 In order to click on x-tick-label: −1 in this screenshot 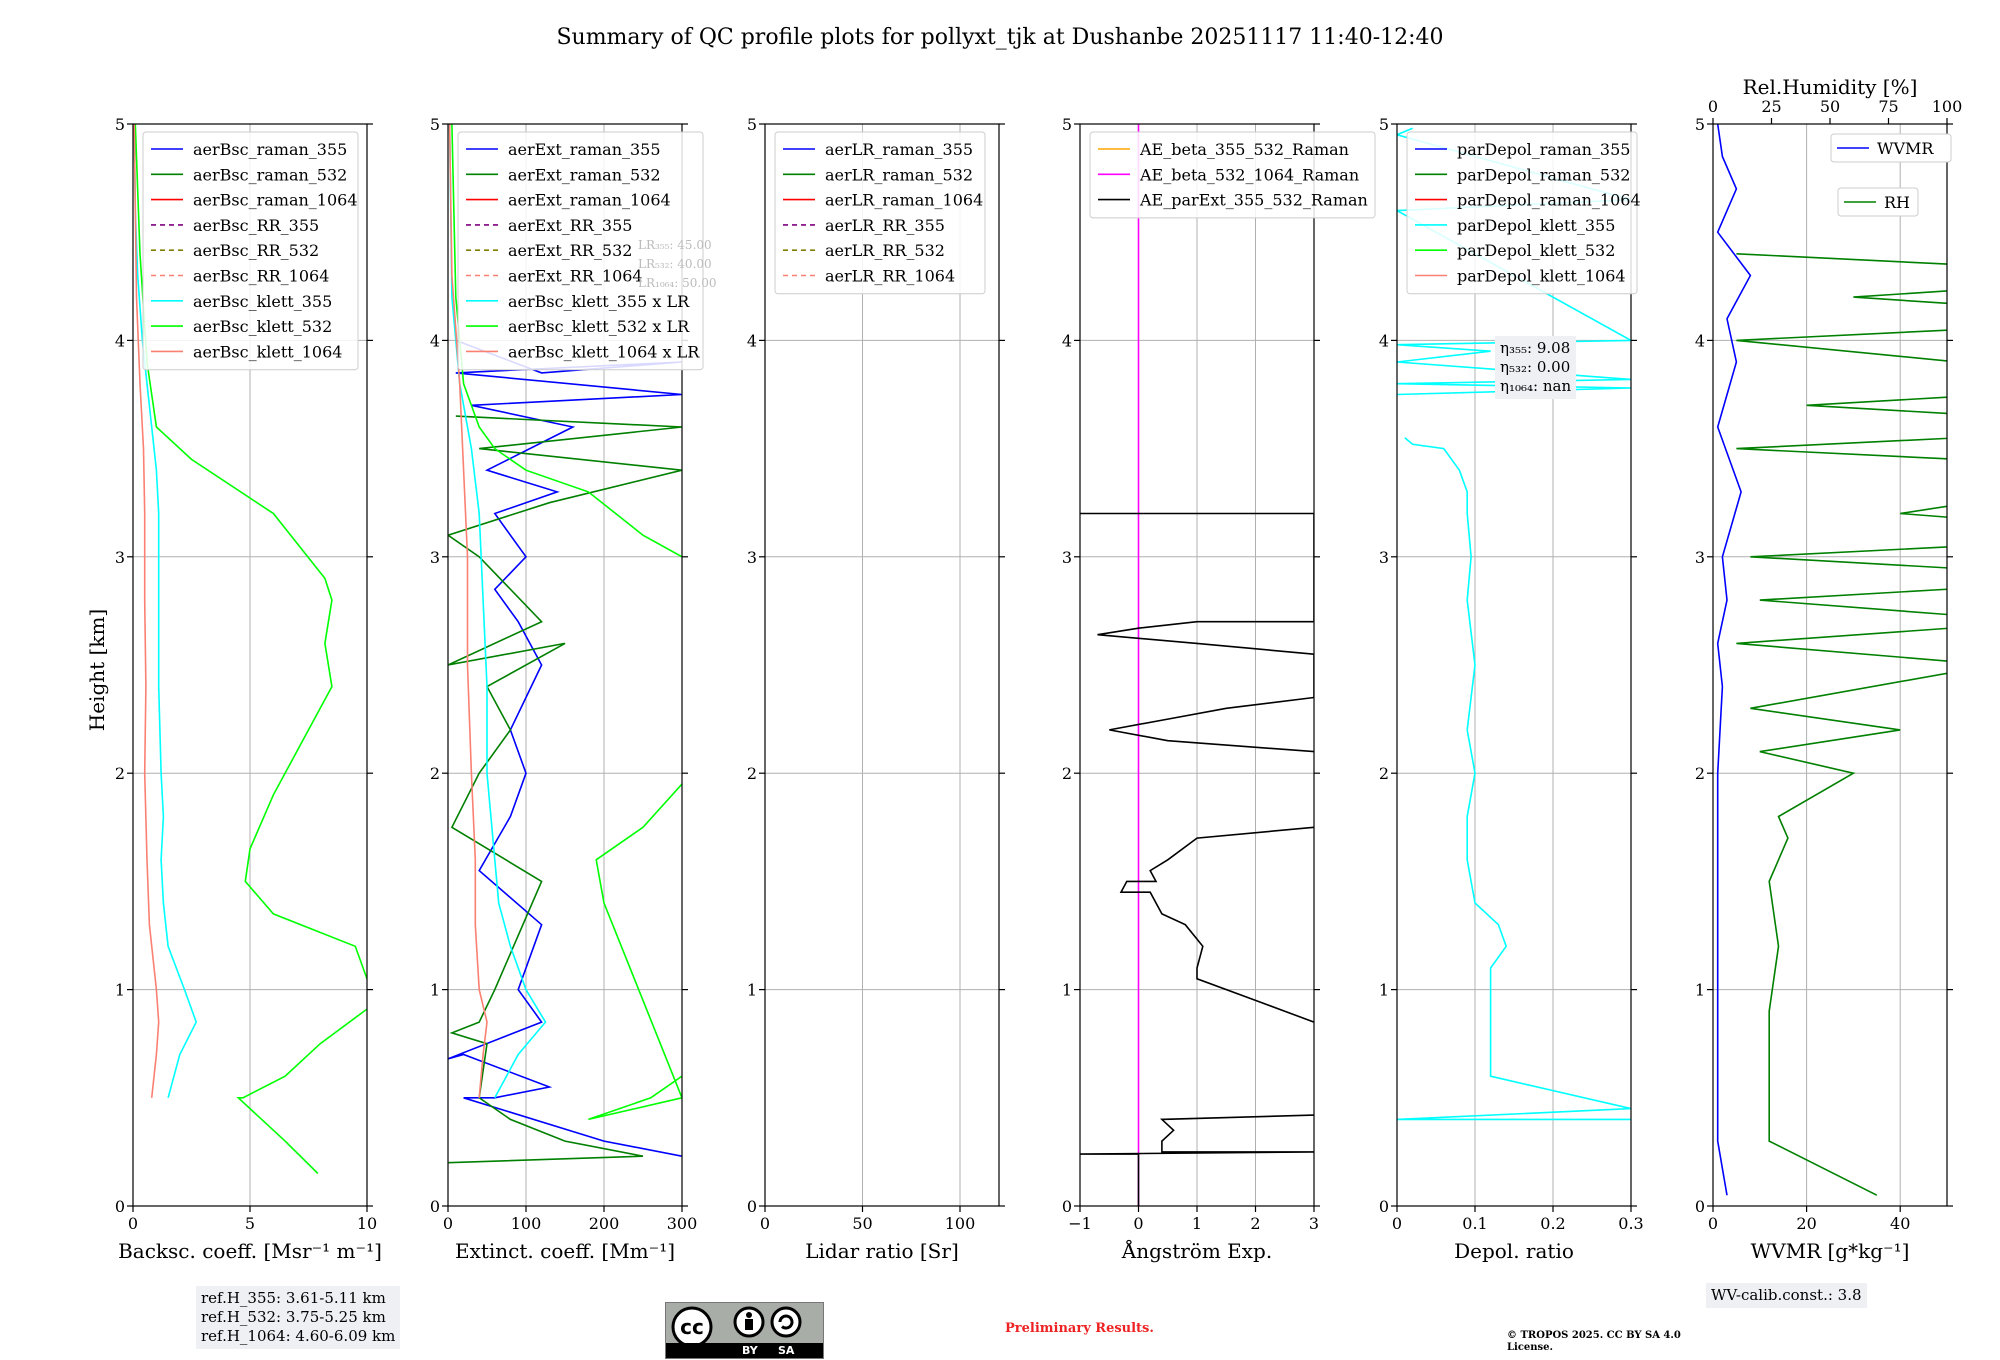, I will do `click(1080, 1223)`.